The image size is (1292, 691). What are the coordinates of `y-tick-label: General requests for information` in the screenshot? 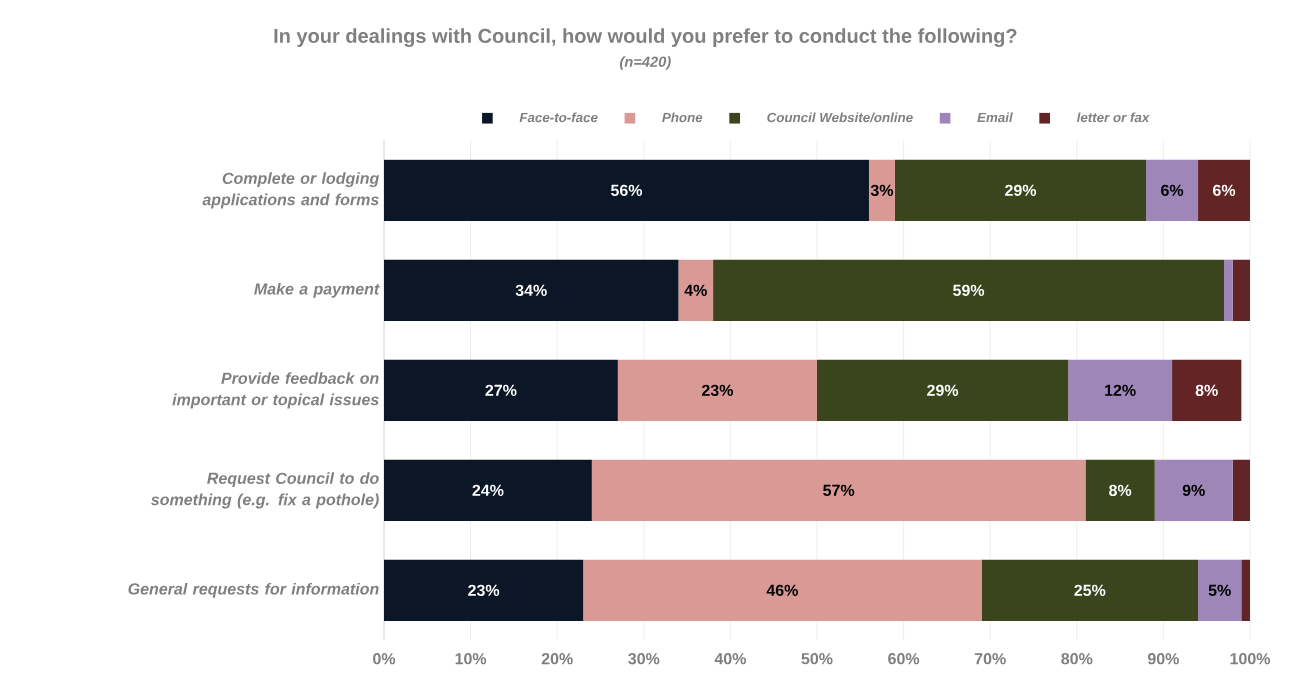 It's located at (253, 590).